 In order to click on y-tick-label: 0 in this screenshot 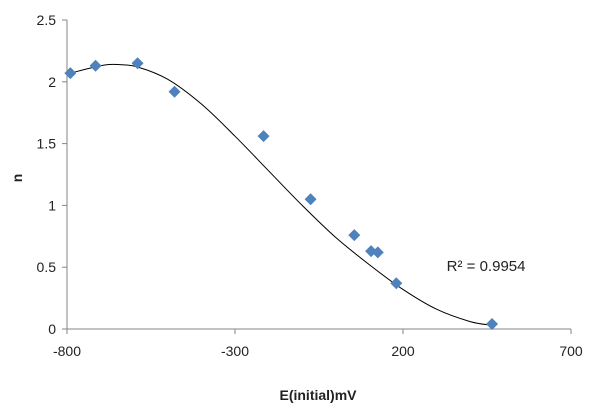, I will do `click(52, 329)`.